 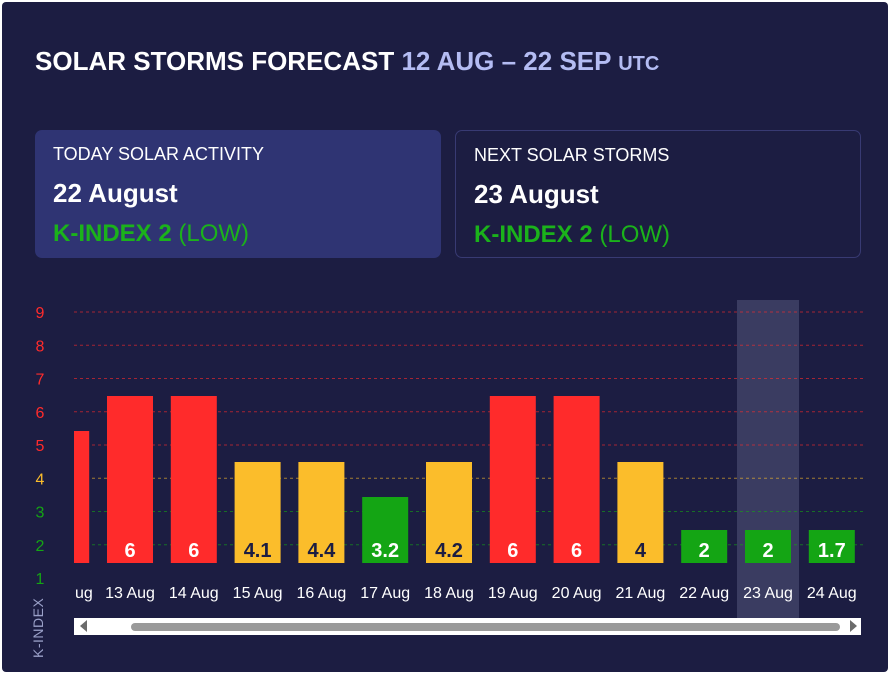 What do you see at coordinates (449, 512) in the screenshot?
I see `bar-18-aug` at bounding box center [449, 512].